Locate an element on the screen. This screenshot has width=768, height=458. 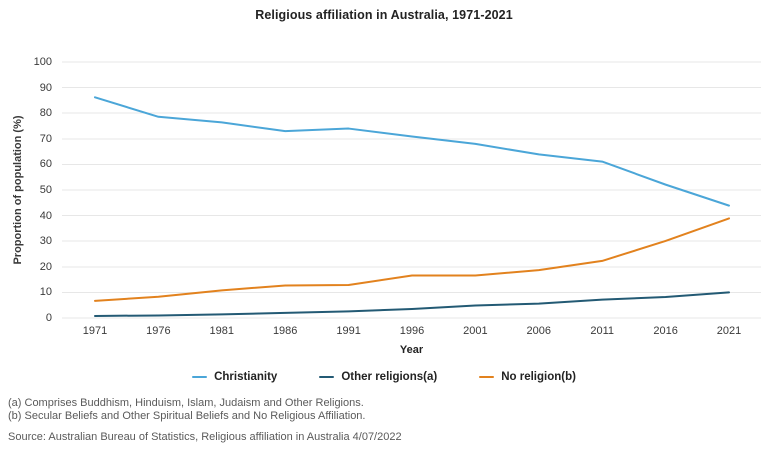
x-tick-label: 1981 is located at coordinates (222, 331).